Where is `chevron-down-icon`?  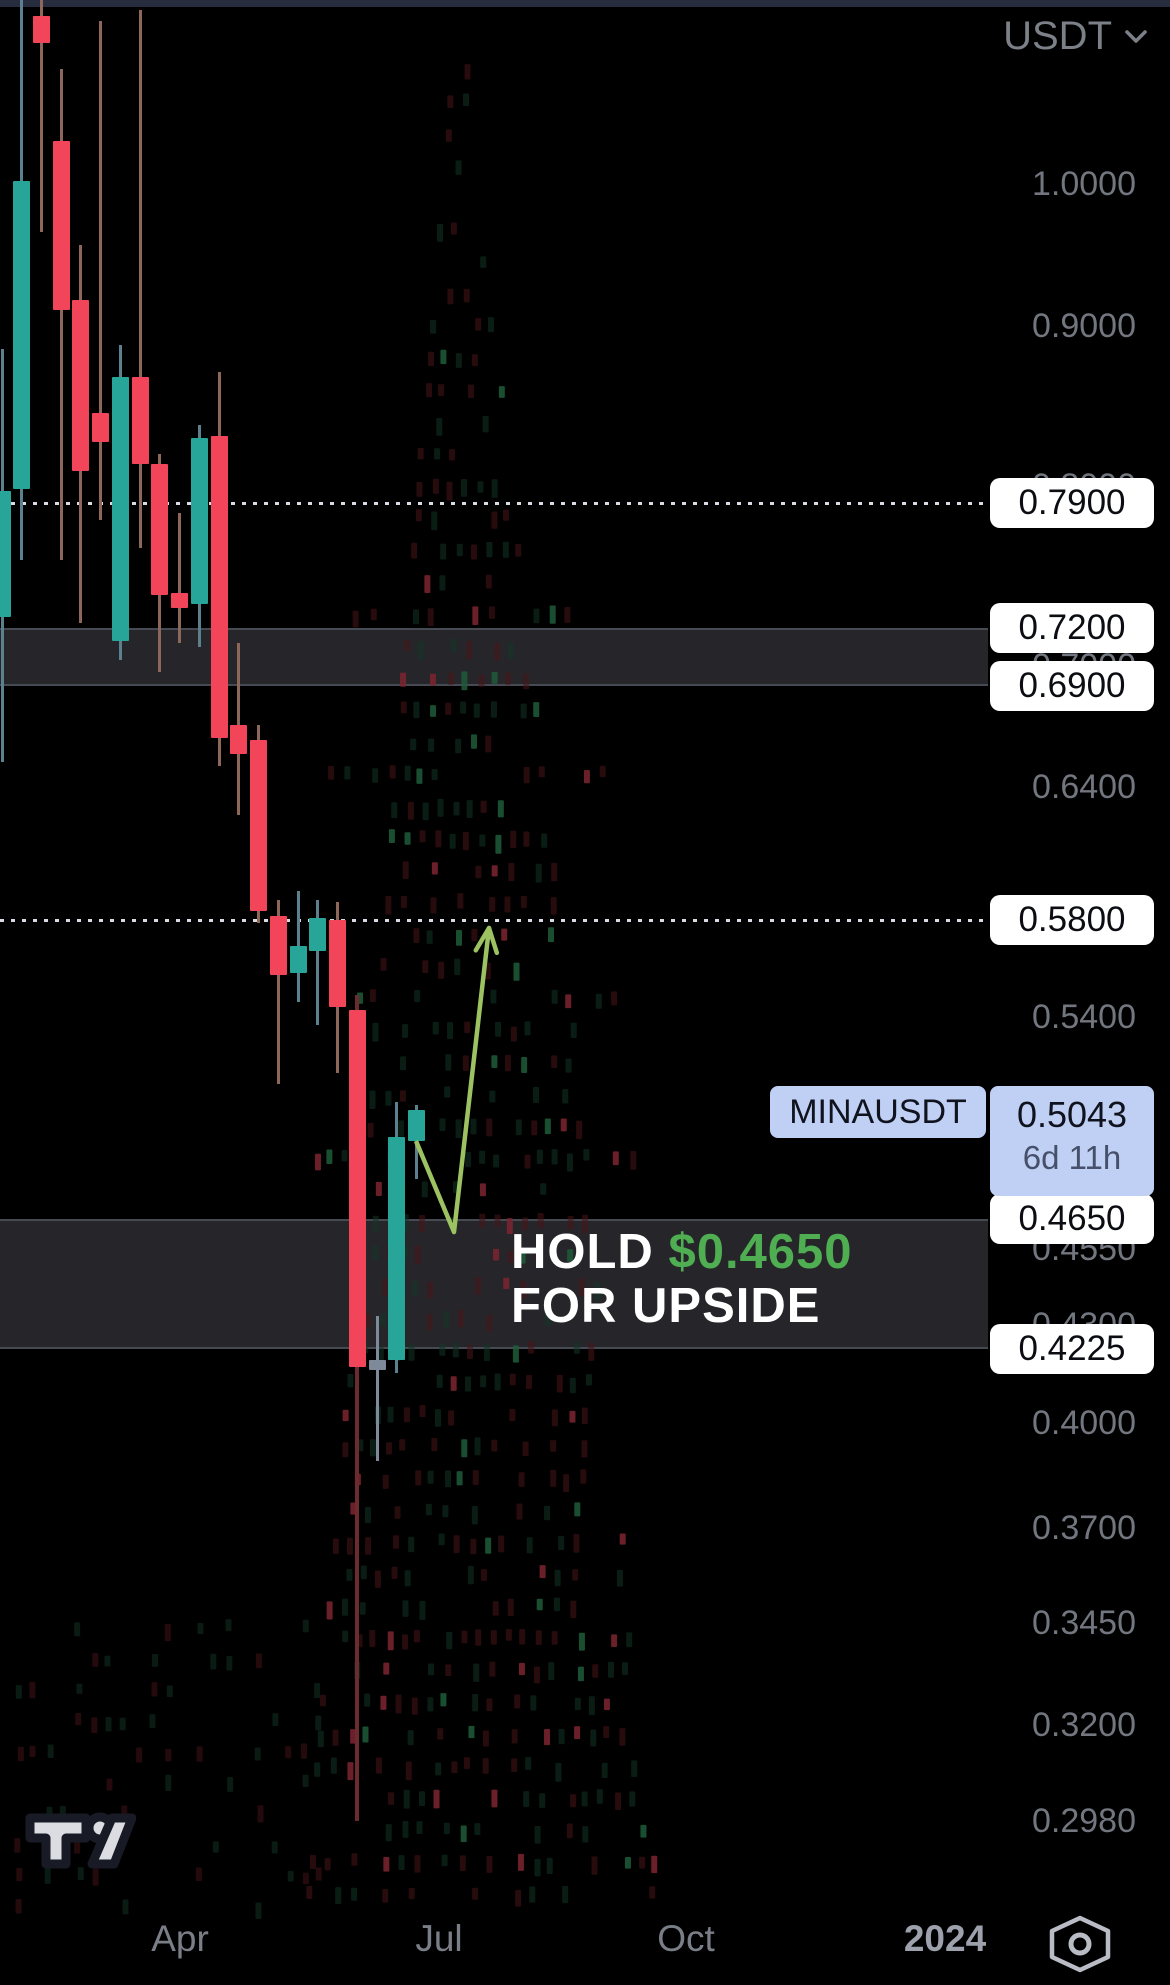
chevron-down-icon is located at coordinates (1136, 36).